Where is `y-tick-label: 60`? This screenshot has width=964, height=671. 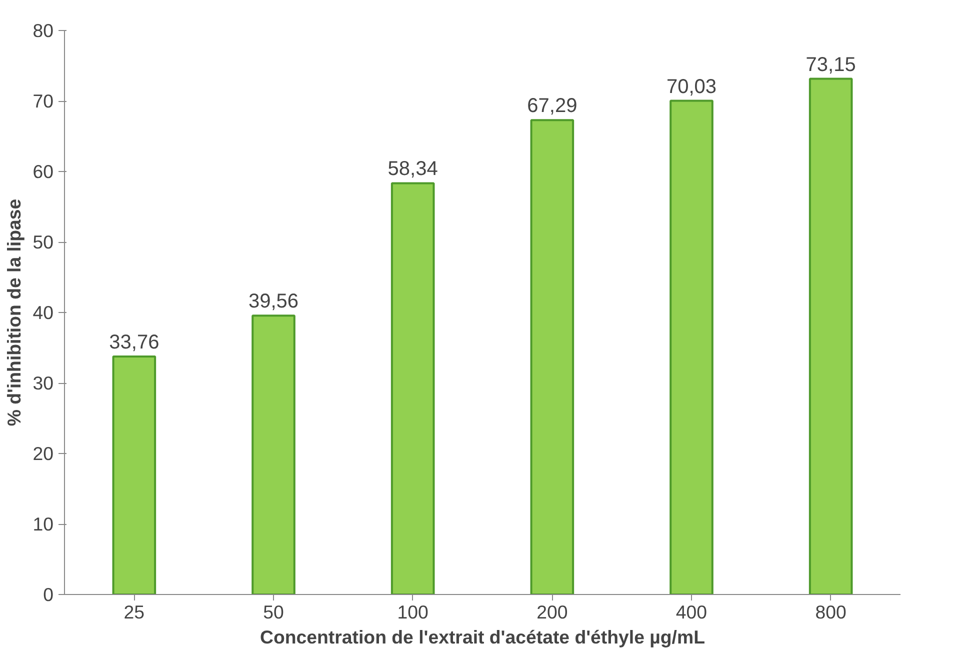 y-tick-label: 60 is located at coordinates (43, 171).